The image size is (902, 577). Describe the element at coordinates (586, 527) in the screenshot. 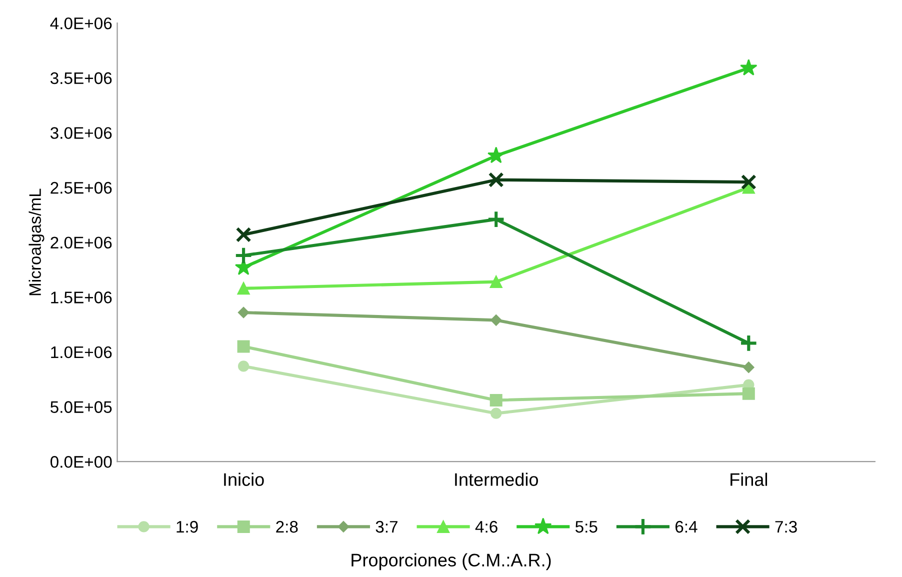

I see `legend-label: 5:5` at that location.